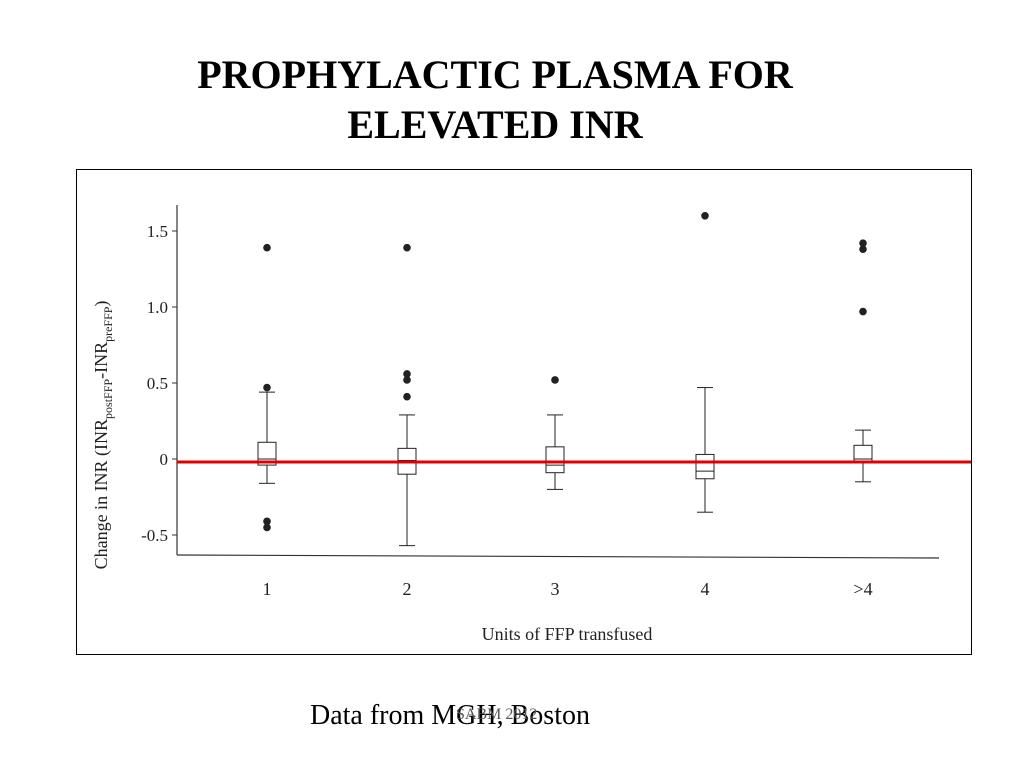 The height and width of the screenshot is (768, 1024). Describe the element at coordinates (497, 714) in the screenshot. I see `footer-slide-number: SABM 2012` at that location.